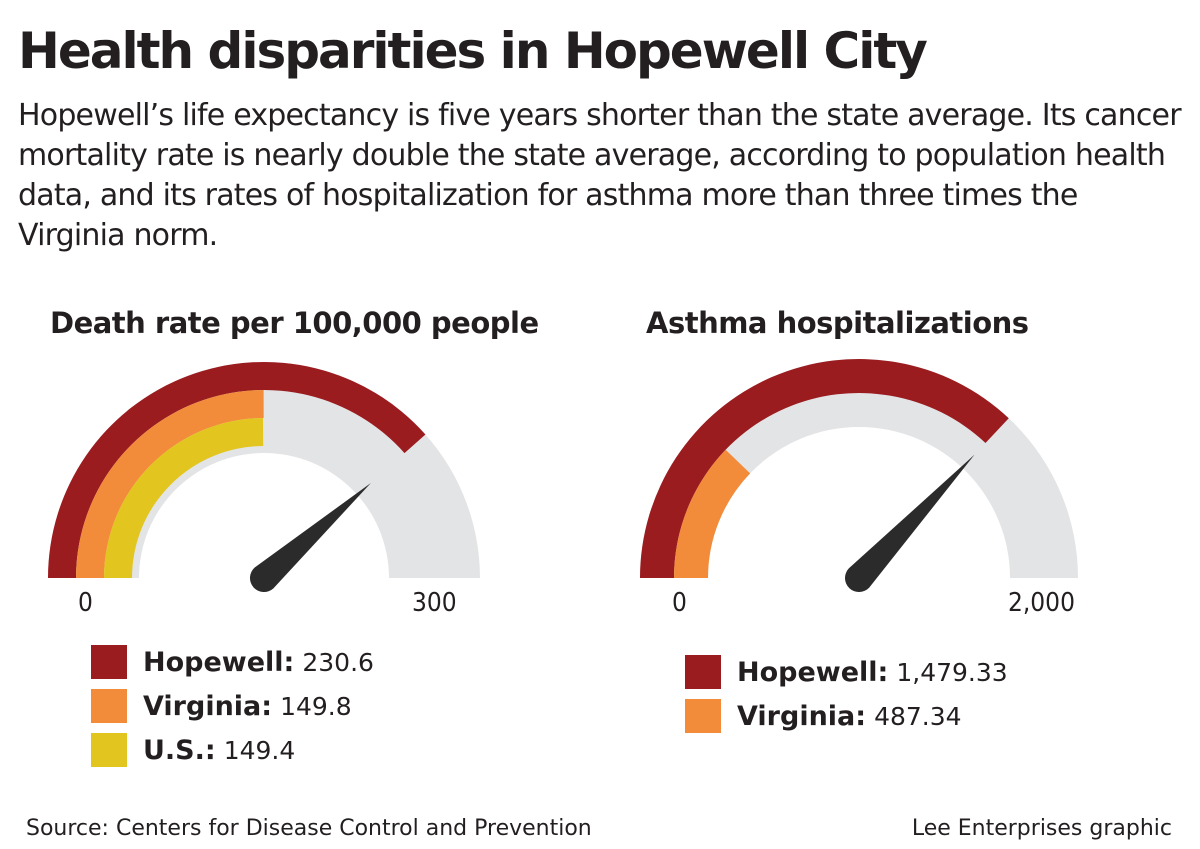 The image size is (1200, 849). I want to click on legend-value: 1,479.33, so click(952, 672).